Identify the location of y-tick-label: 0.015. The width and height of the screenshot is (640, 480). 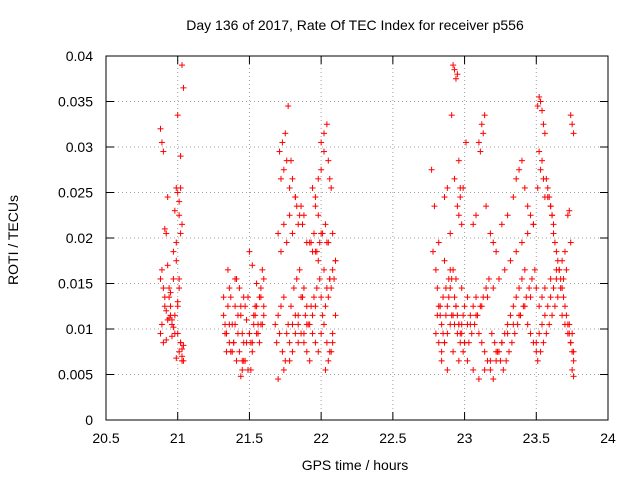
(75, 284).